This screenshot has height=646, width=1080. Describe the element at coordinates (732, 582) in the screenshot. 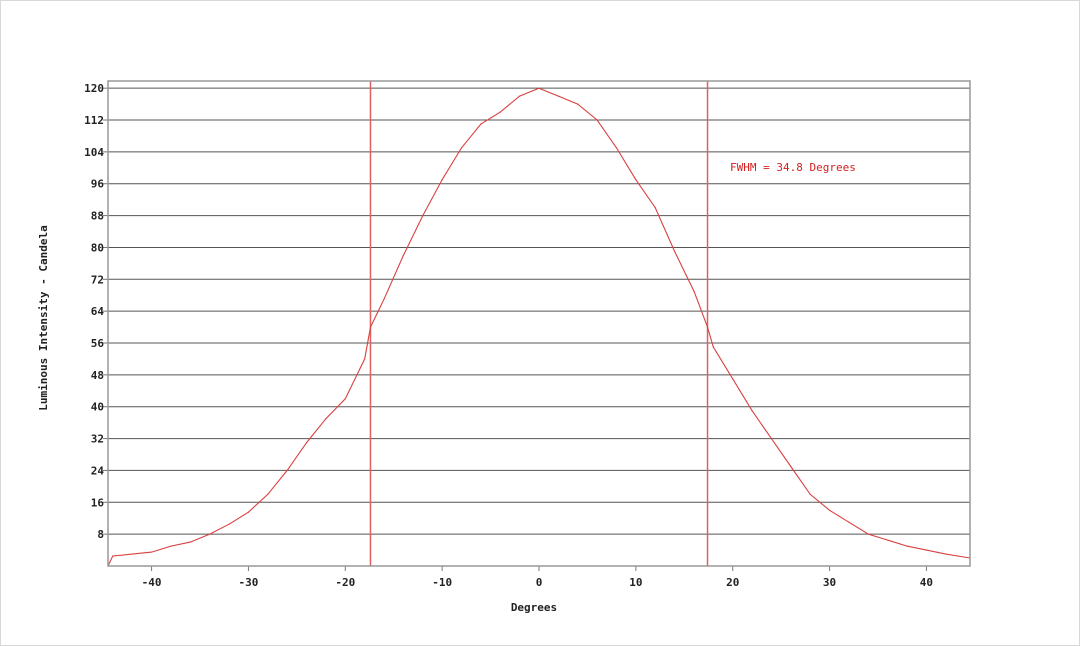

I see `x-tick-label: 20` at that location.